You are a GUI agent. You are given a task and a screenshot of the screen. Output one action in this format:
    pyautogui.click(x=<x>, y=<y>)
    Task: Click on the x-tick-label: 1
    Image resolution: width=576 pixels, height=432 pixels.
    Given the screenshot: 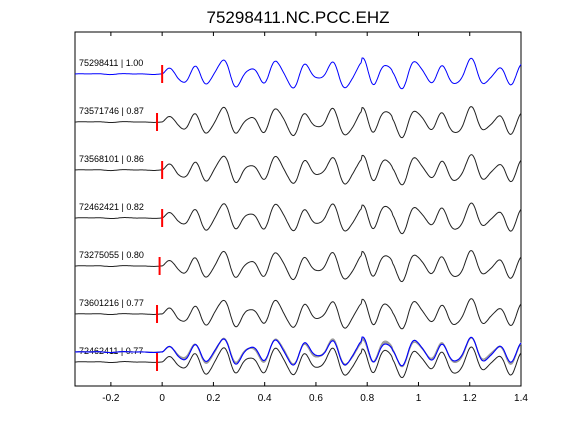 What is the action you would take?
    pyautogui.click(x=419, y=398)
    